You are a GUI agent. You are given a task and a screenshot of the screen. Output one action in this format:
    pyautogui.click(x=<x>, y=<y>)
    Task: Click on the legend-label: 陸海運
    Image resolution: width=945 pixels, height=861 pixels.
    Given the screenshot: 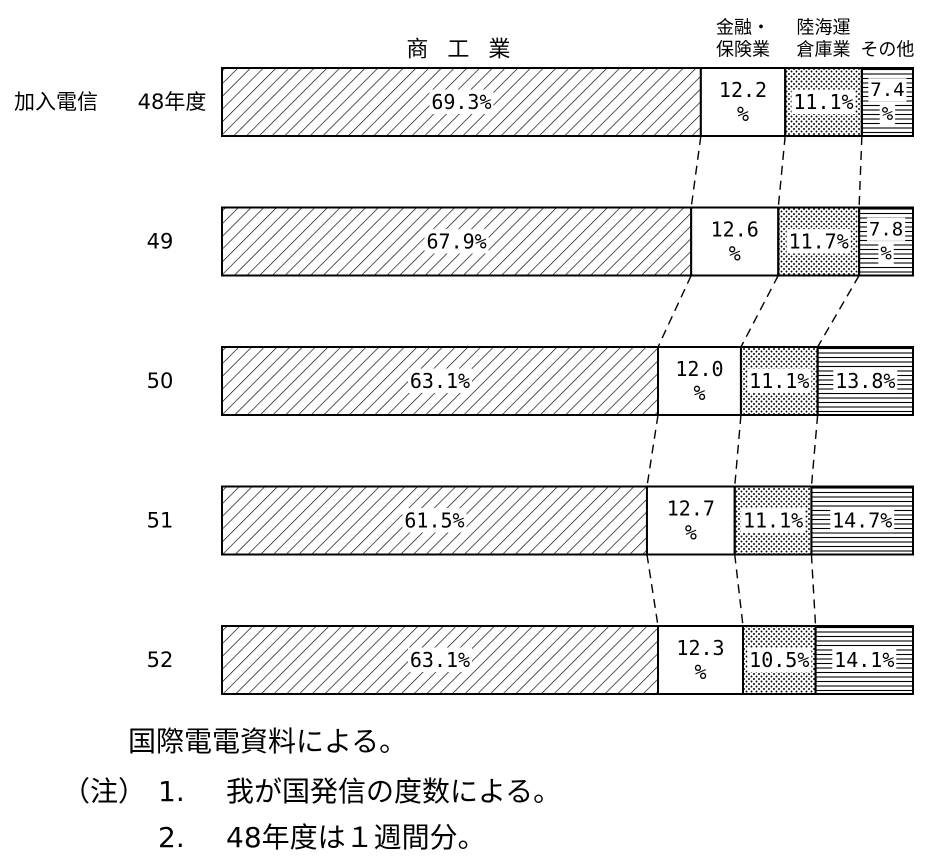 What is the action you would take?
    pyautogui.click(x=824, y=28)
    